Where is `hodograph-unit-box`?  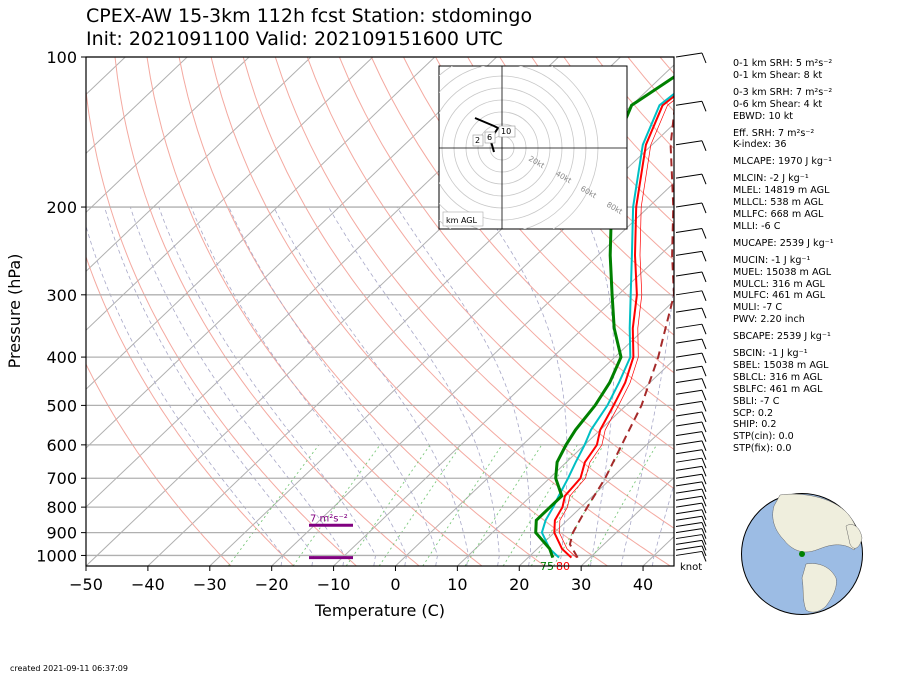
hodograph-unit-box is located at coordinates (463, 219).